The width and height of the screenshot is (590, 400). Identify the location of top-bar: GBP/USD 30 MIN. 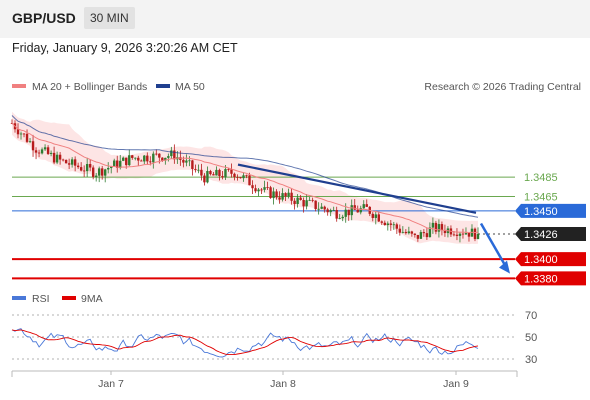
(295, 19).